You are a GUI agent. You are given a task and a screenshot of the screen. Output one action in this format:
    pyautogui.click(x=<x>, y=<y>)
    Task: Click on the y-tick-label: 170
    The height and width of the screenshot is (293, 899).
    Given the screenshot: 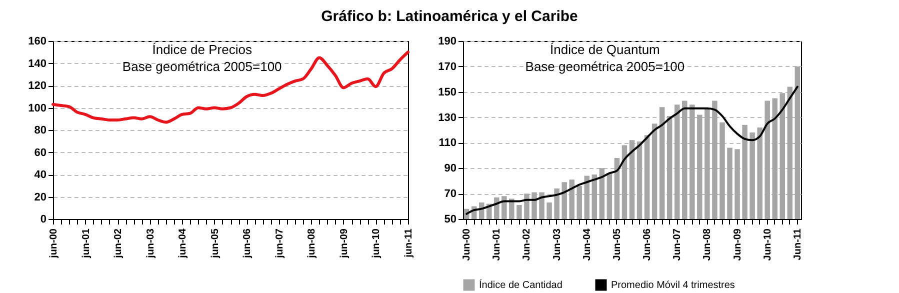 What is the action you would take?
    pyautogui.click(x=447, y=66)
    